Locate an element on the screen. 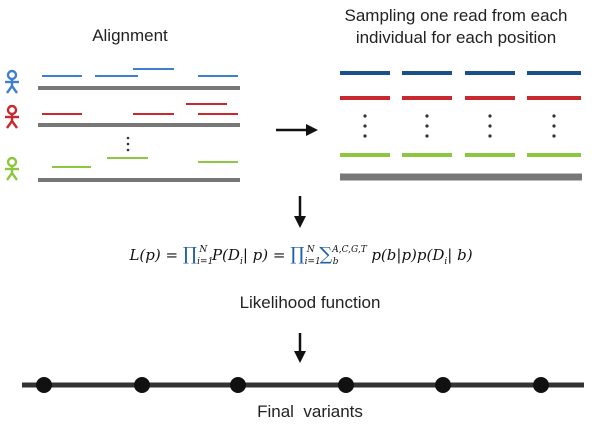 The height and width of the screenshot is (428, 602). term1-subscript: i is located at coordinates (241, 262).